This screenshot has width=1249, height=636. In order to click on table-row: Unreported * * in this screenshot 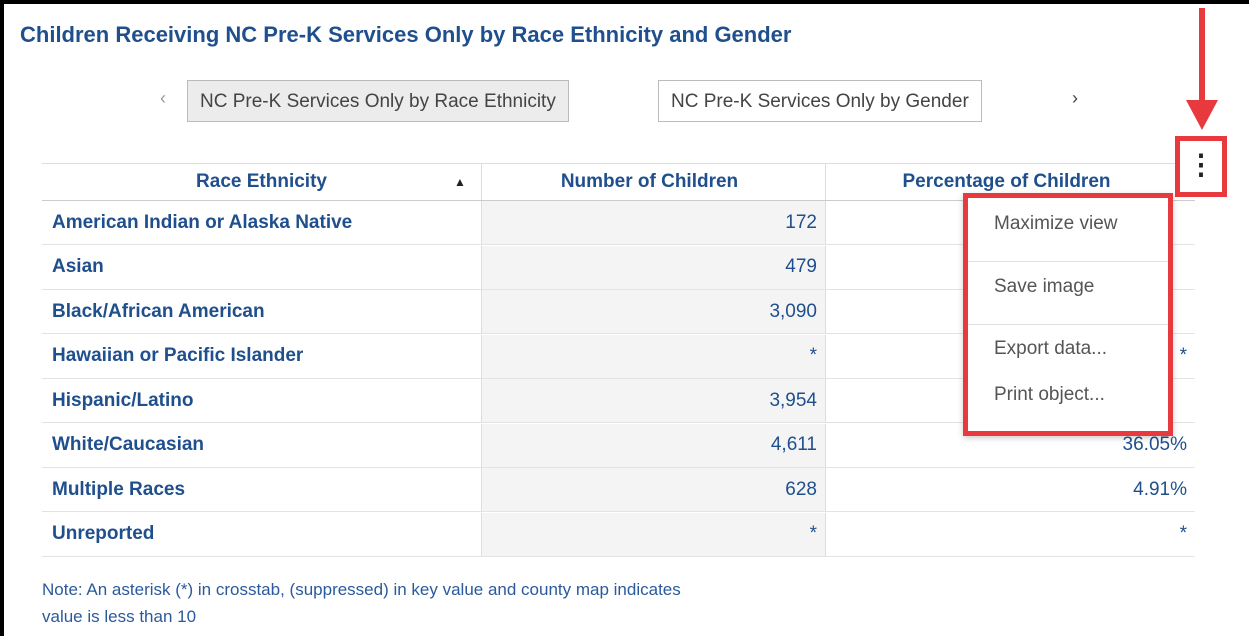, I will do `click(618, 534)`.